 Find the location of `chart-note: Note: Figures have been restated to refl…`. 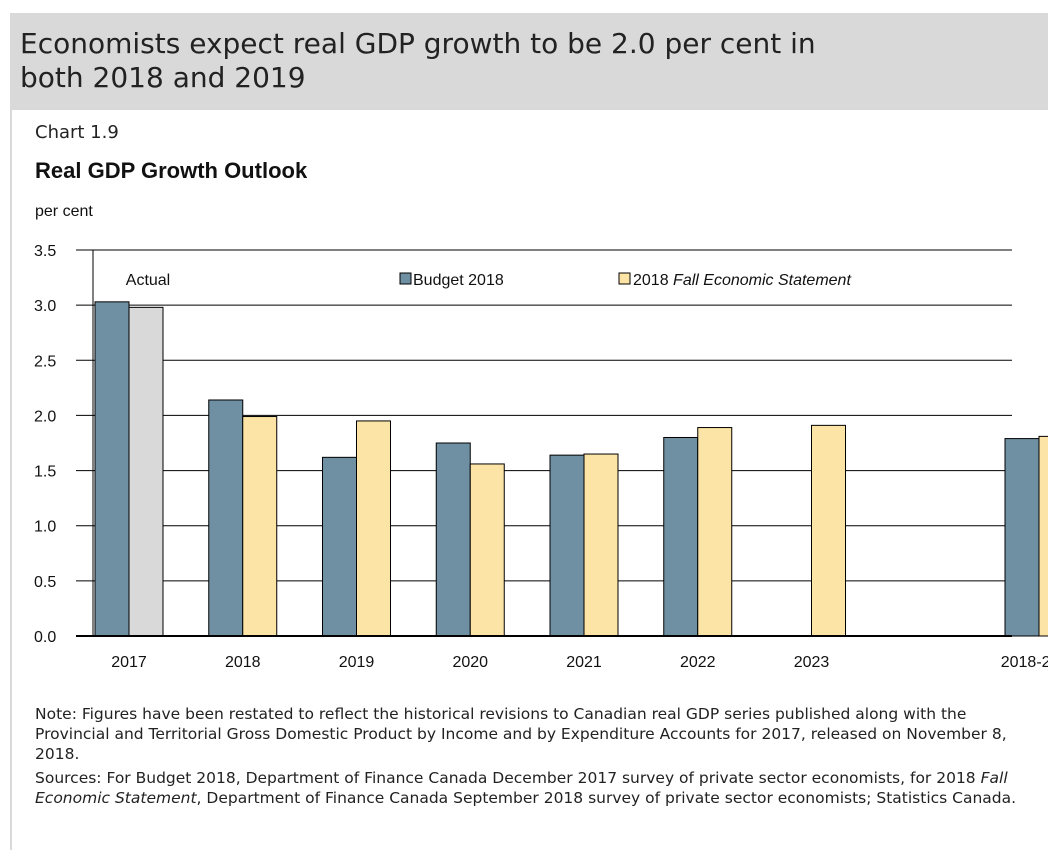

chart-note: Note: Figures have been restated to refl… is located at coordinates (521, 734).